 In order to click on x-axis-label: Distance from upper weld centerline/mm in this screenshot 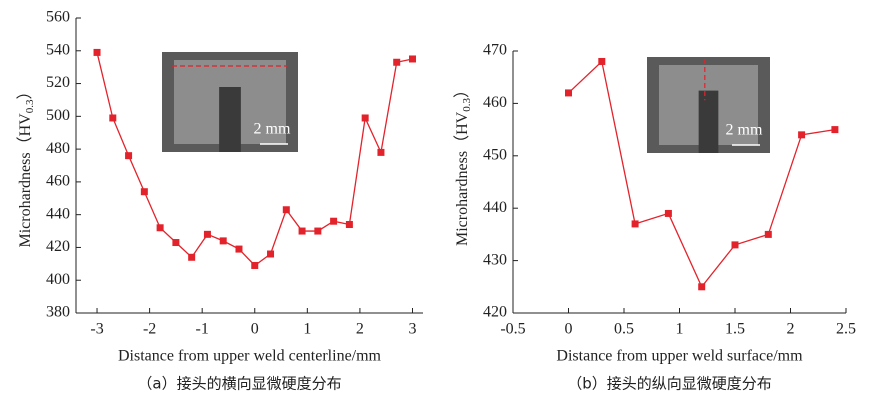, I will do `click(250, 356)`.